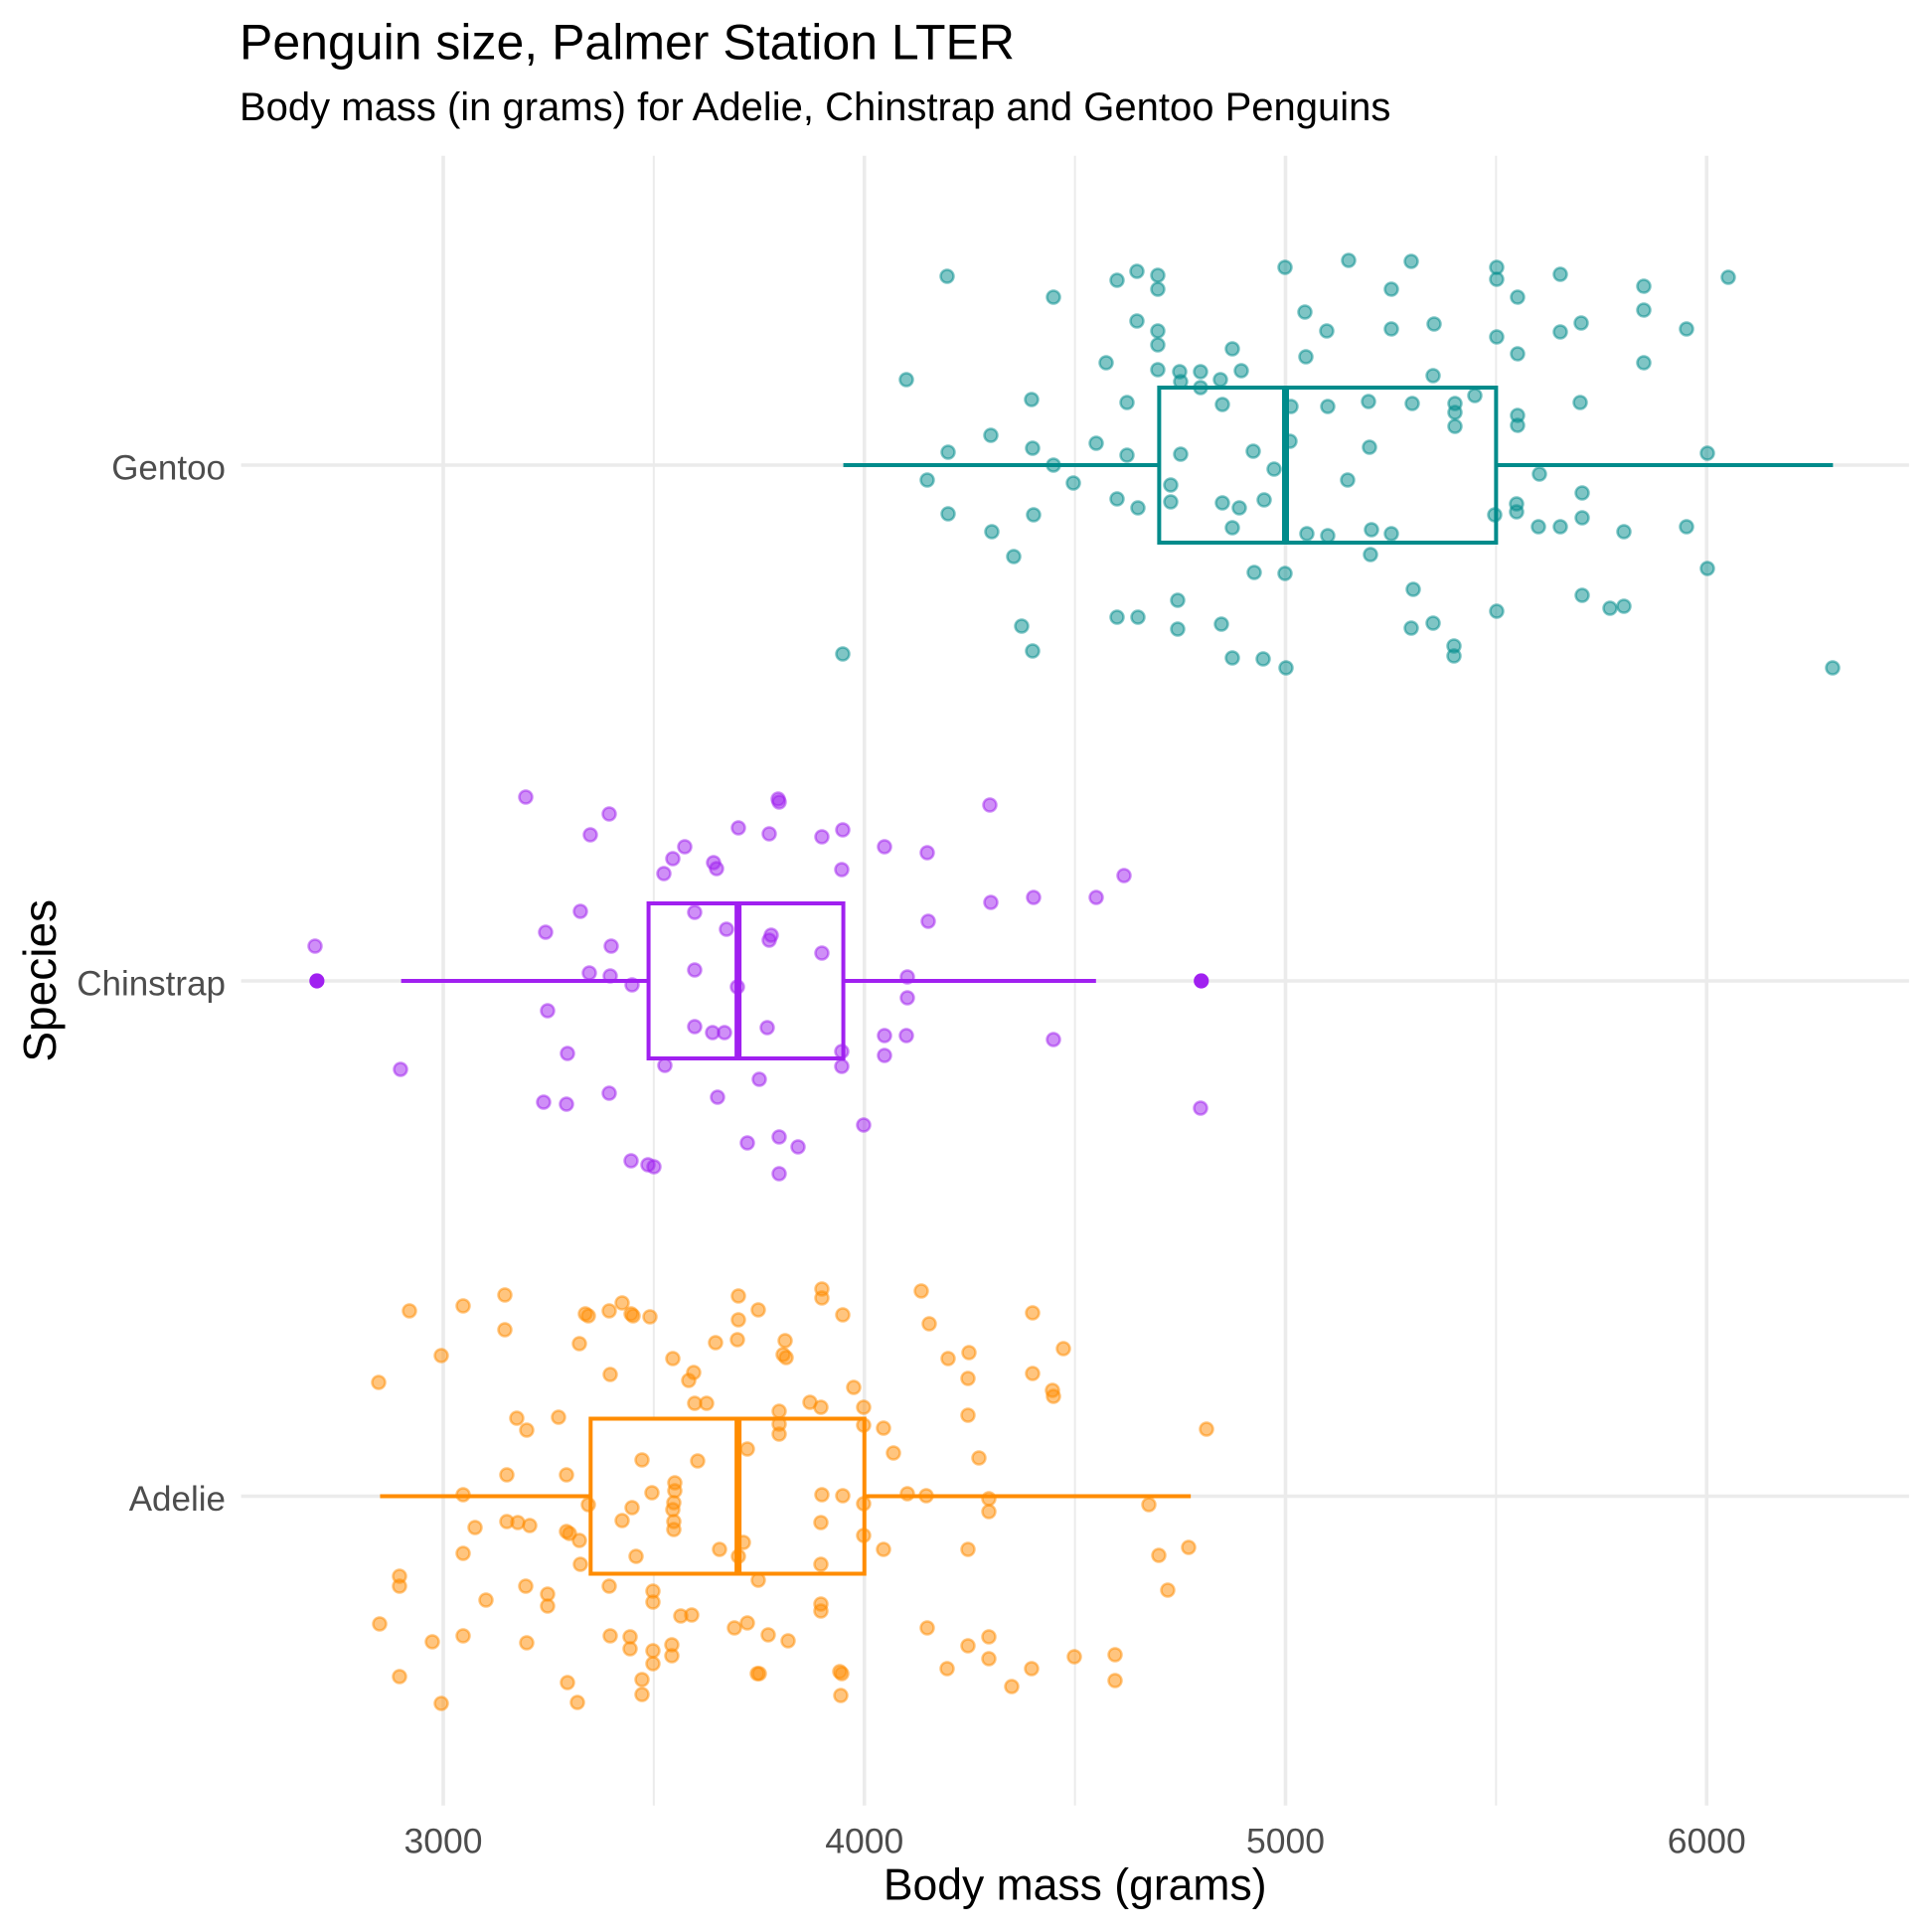 The width and height of the screenshot is (1932, 1932). Describe the element at coordinates (627, 43) in the screenshot. I see `svg-text:Penguin size, Palmer Station L: Penguin size, Palmer Station LTER` at that location.